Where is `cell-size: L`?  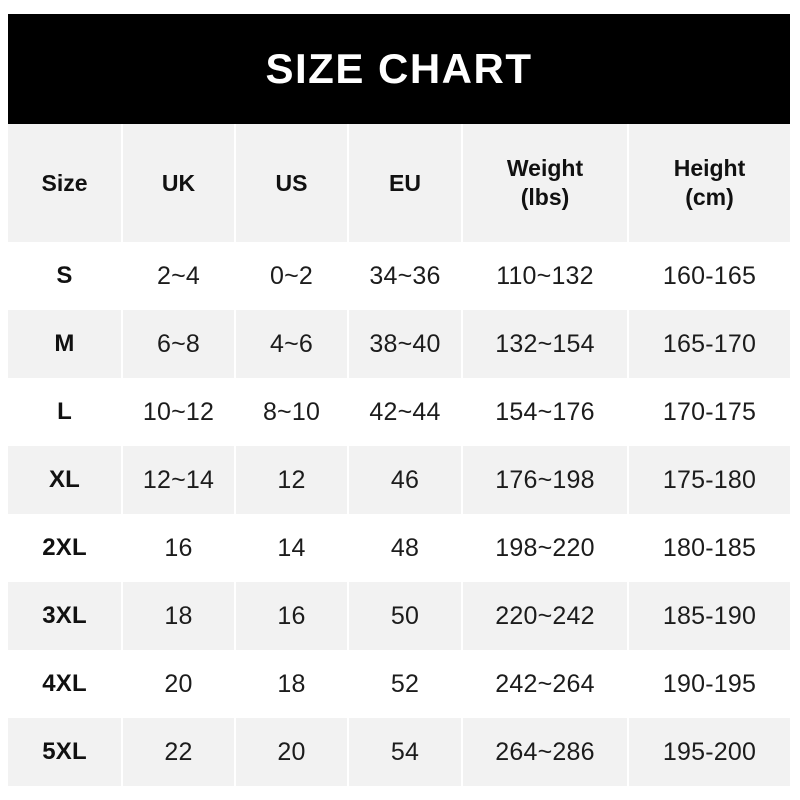 cell-size: L is located at coordinates (65, 412).